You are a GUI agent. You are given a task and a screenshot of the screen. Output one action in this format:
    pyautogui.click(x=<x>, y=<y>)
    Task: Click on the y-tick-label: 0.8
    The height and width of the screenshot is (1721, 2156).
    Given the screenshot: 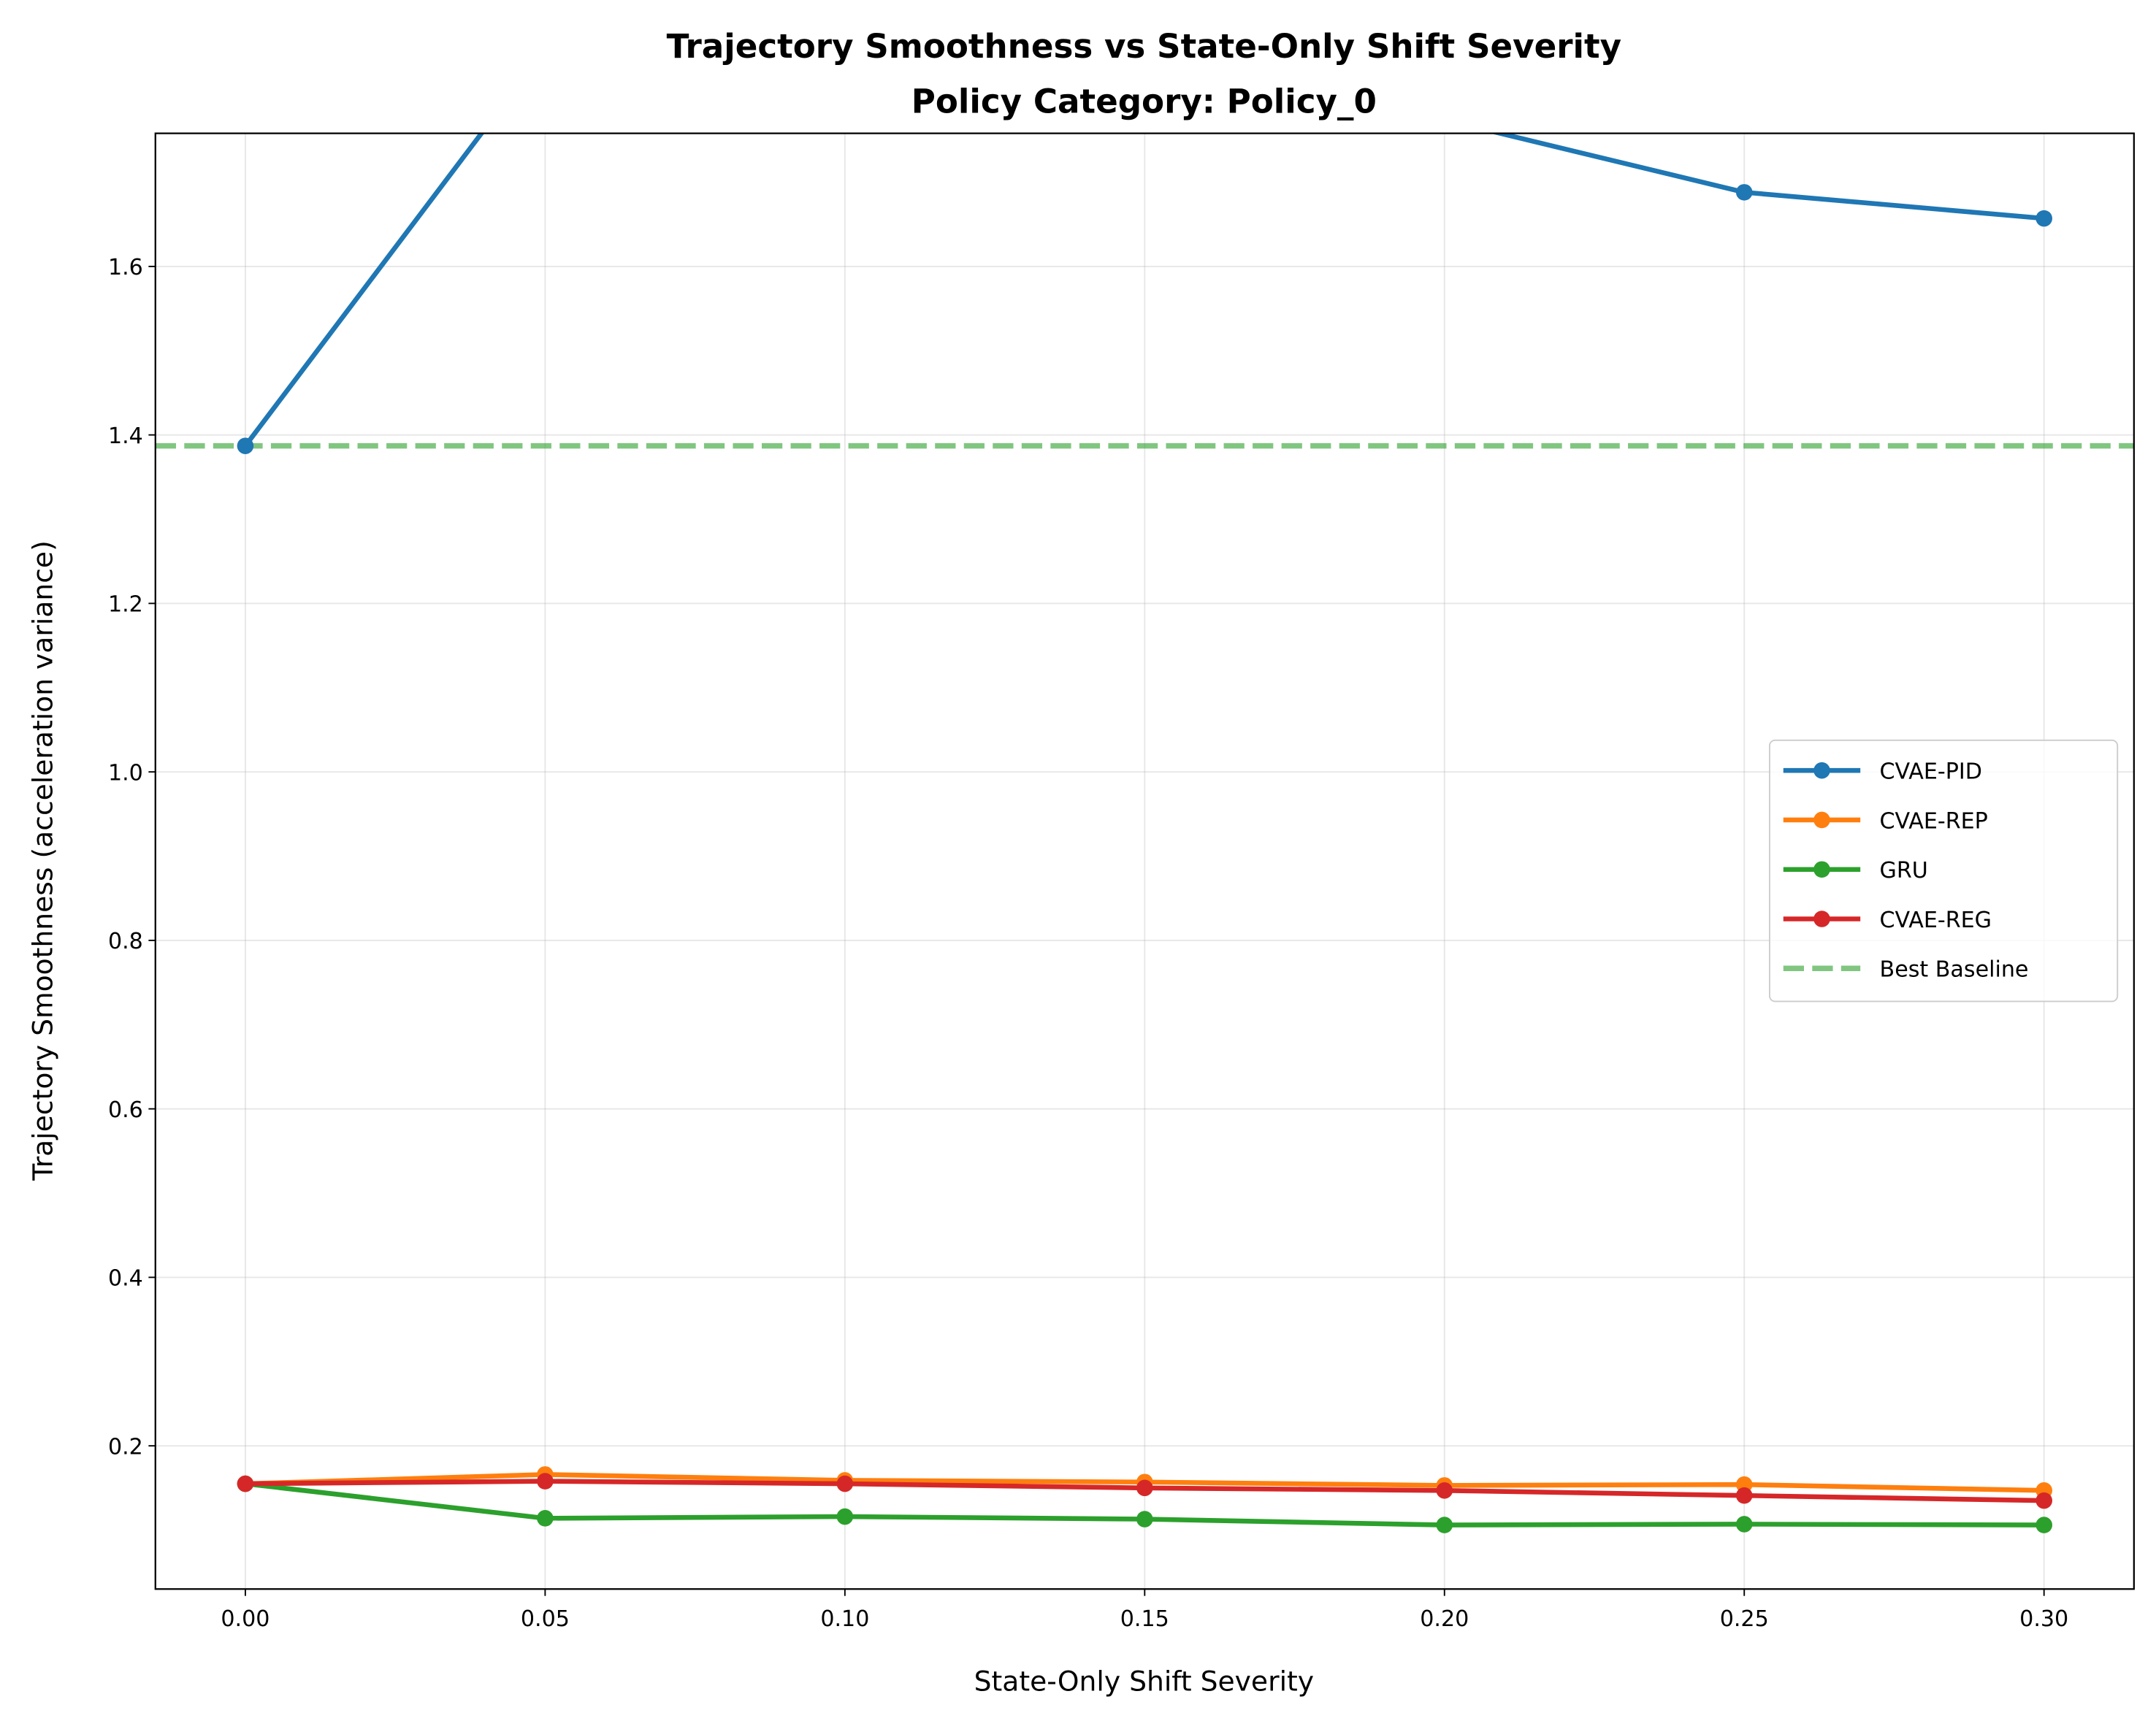 What is the action you would take?
    pyautogui.click(x=126, y=941)
    